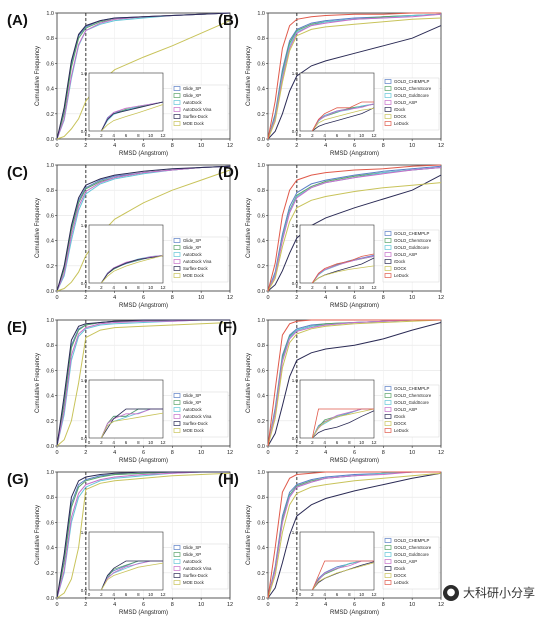 The height and width of the screenshot is (623, 545). I want to click on inset-series-ledock, so click(342, 423).